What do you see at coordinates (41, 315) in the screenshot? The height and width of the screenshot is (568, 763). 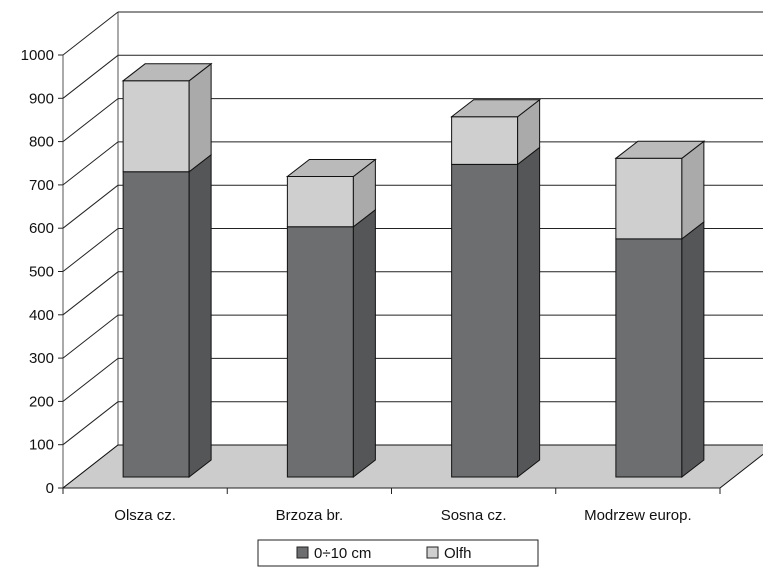 I see `y-tick-label: 400` at bounding box center [41, 315].